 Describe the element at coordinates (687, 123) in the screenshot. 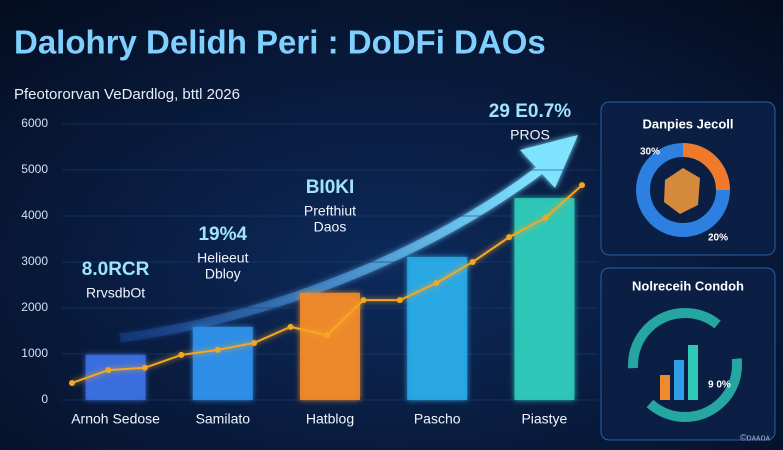

I see `panel-title: Danpies Jecoll` at that location.